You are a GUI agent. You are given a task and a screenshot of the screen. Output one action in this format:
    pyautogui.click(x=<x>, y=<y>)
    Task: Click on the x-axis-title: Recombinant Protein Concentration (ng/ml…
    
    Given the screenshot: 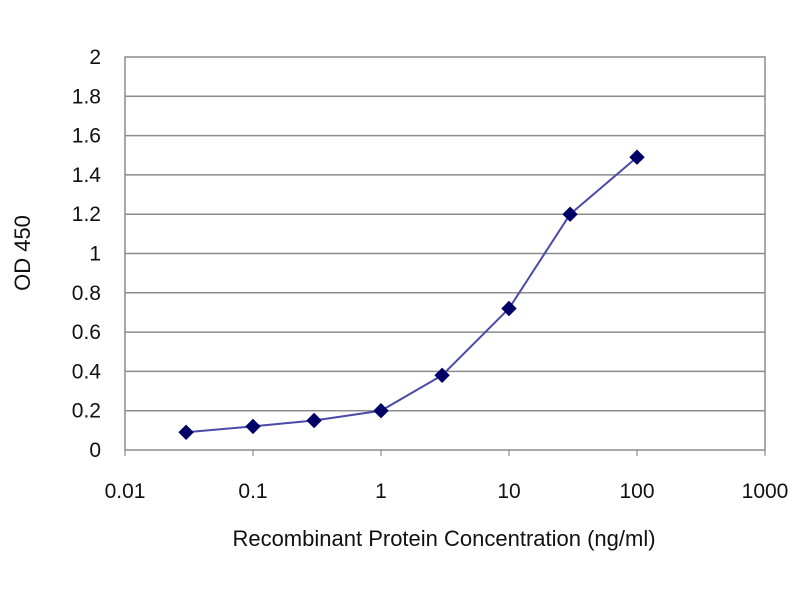 What is the action you would take?
    pyautogui.click(x=443, y=538)
    